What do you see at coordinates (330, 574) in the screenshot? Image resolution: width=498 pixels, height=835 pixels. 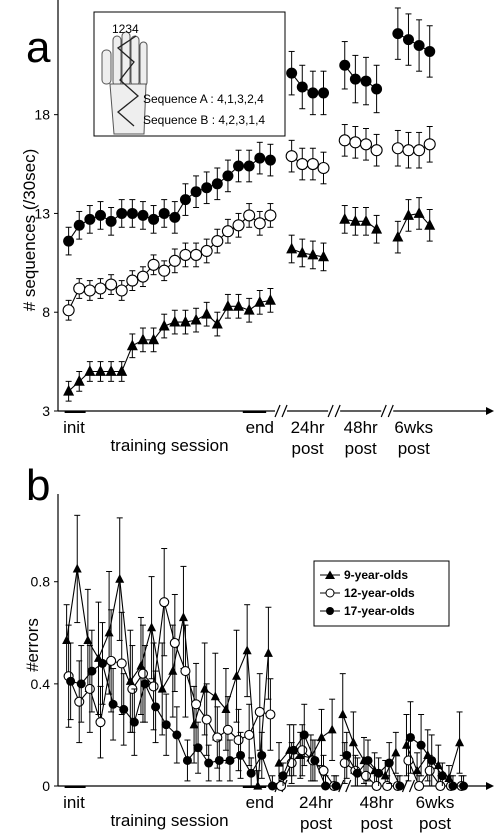 I see `legend-marker-9-year-olds` at bounding box center [330, 574].